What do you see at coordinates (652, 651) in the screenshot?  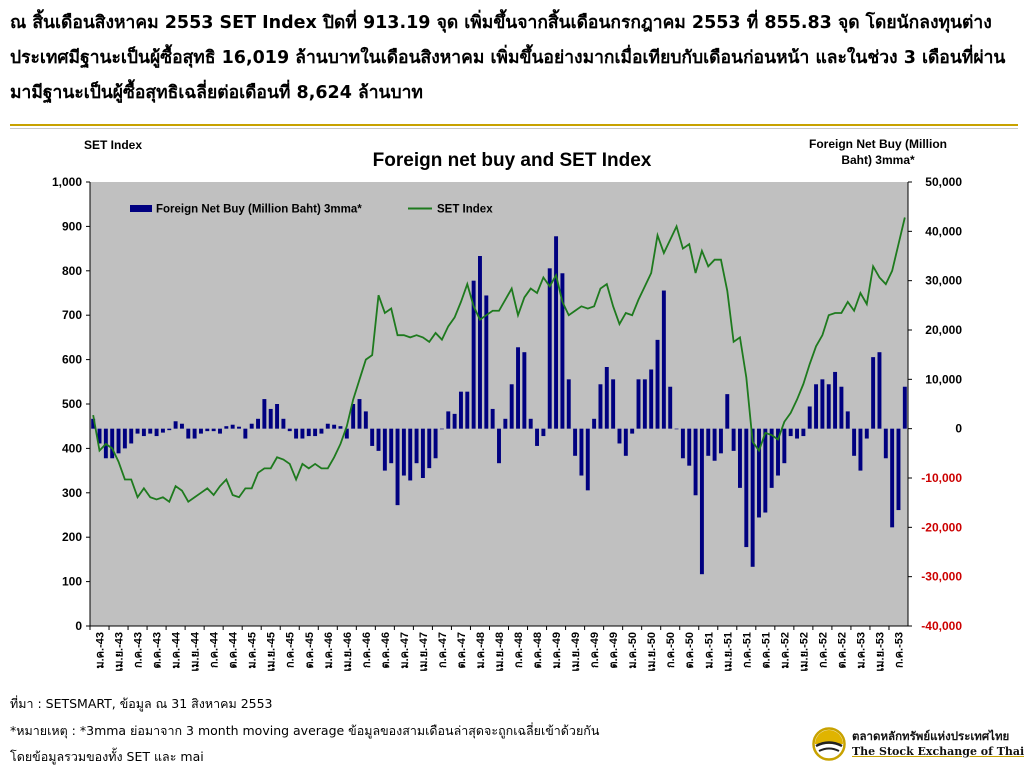 I see `x-tick-label: เม.ย.-50` at bounding box center [652, 651].